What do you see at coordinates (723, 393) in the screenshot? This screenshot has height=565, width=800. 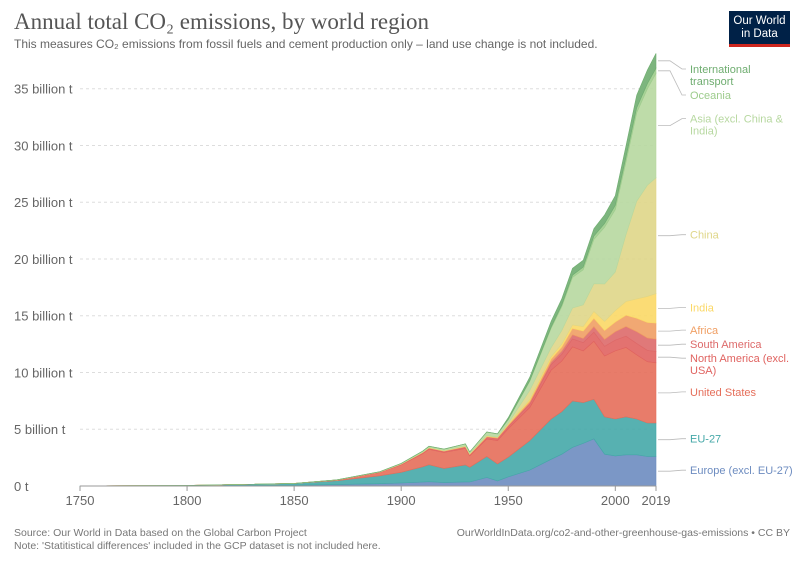 I see `legend-label-united-states: United States` at bounding box center [723, 393].